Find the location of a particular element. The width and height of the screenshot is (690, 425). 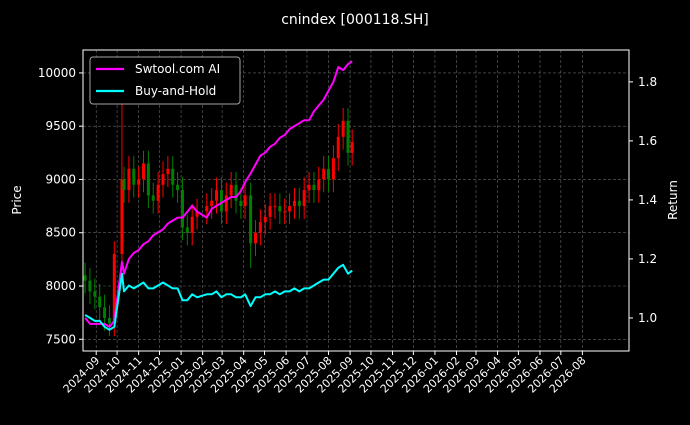

y-left-tick-label: 10000 is located at coordinates (57, 73).